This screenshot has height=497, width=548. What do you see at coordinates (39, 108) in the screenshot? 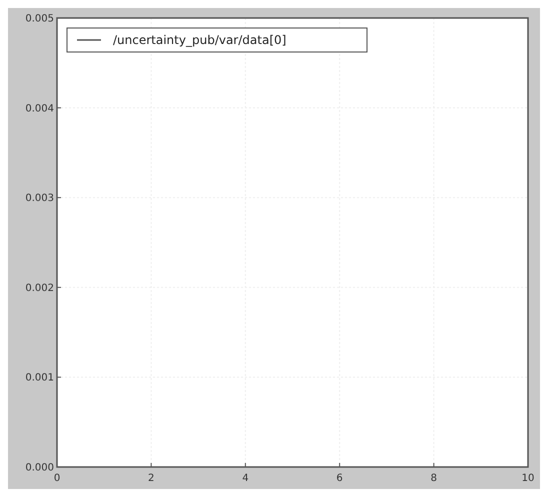
I see `y-tick-label: 0.004` at bounding box center [39, 108].